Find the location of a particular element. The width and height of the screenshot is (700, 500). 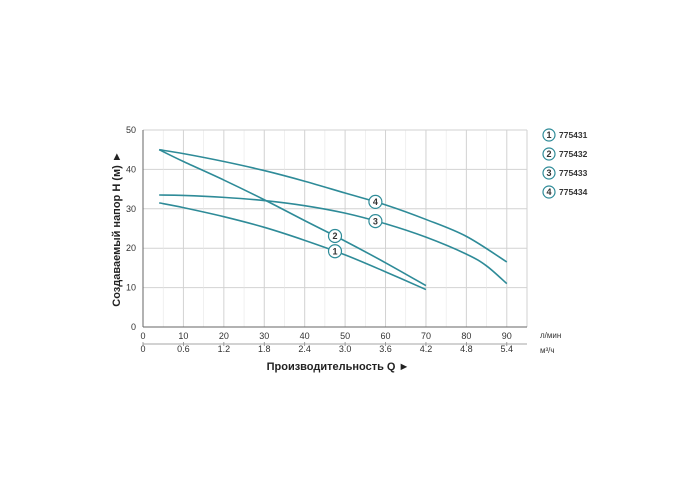

series-marker-label: 1 is located at coordinates (334, 251).